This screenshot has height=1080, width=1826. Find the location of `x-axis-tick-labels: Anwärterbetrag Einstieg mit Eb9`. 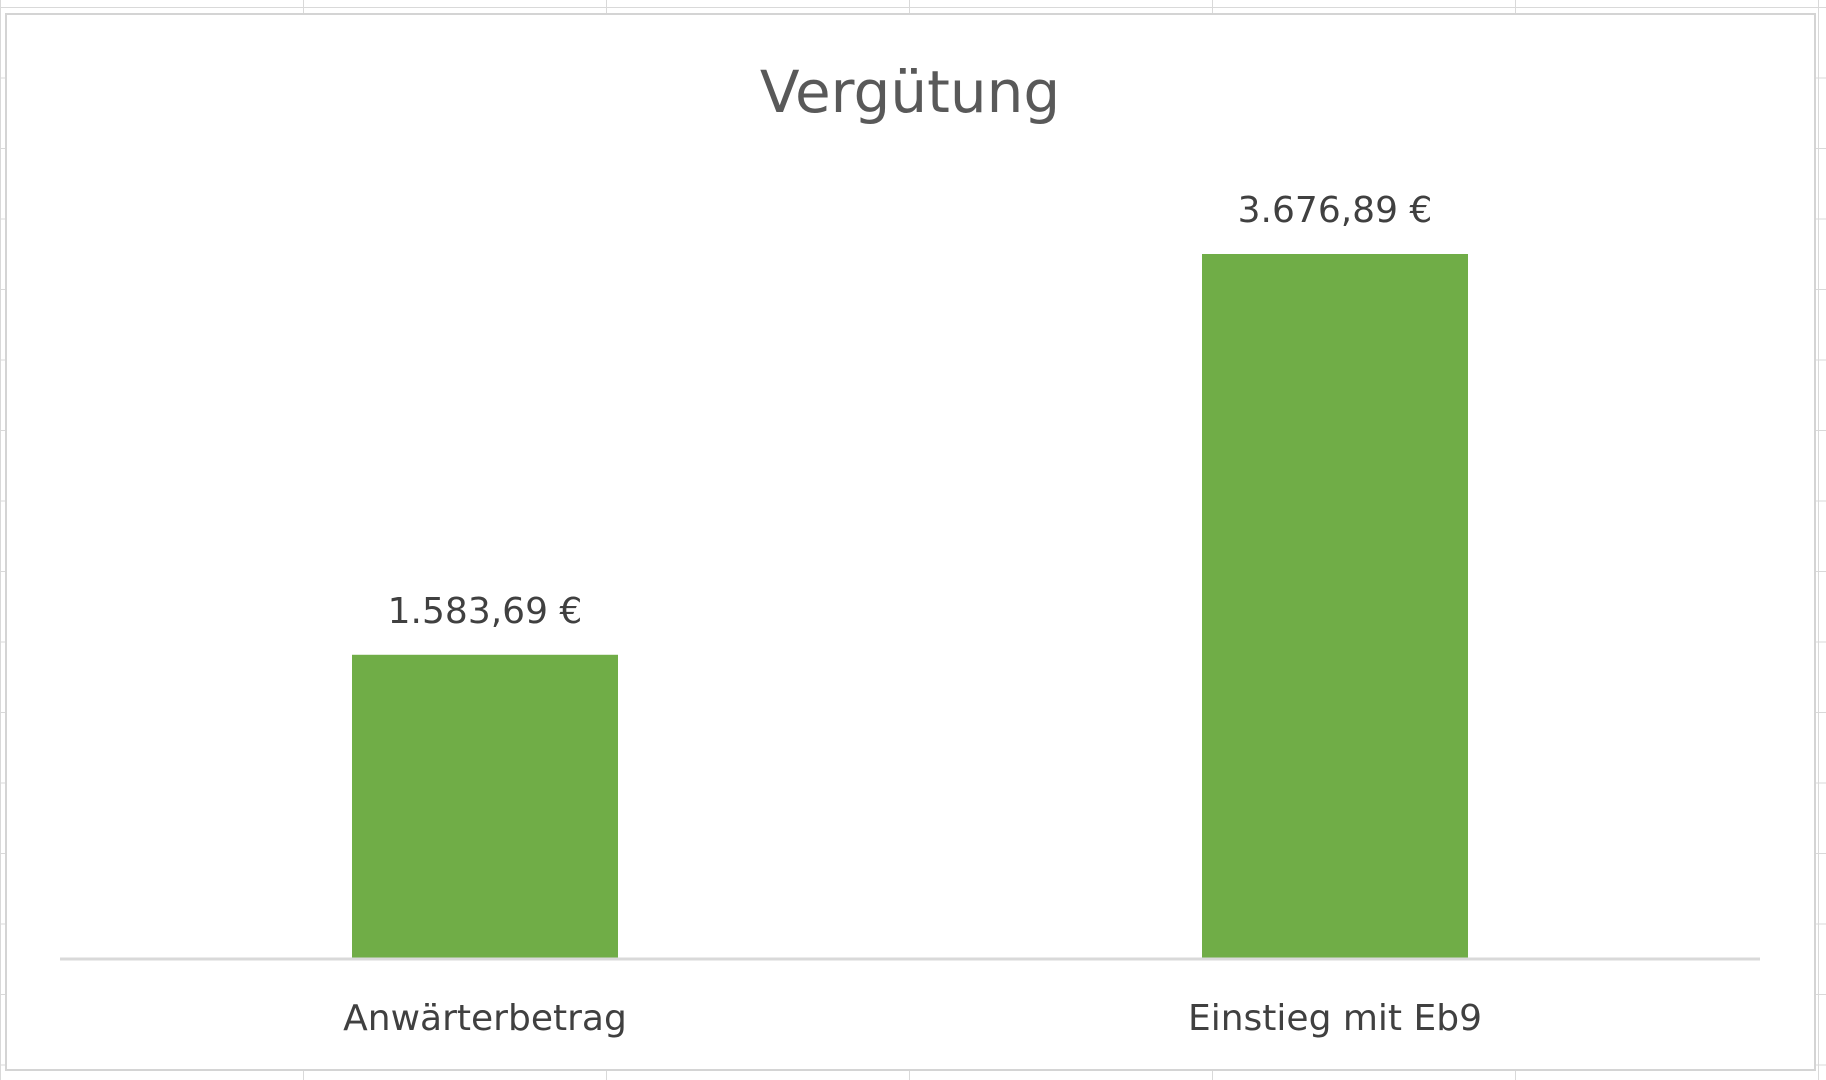

x-axis-tick-labels: Anwärterbetrag Einstieg mit Eb9 is located at coordinates (912, 1018).